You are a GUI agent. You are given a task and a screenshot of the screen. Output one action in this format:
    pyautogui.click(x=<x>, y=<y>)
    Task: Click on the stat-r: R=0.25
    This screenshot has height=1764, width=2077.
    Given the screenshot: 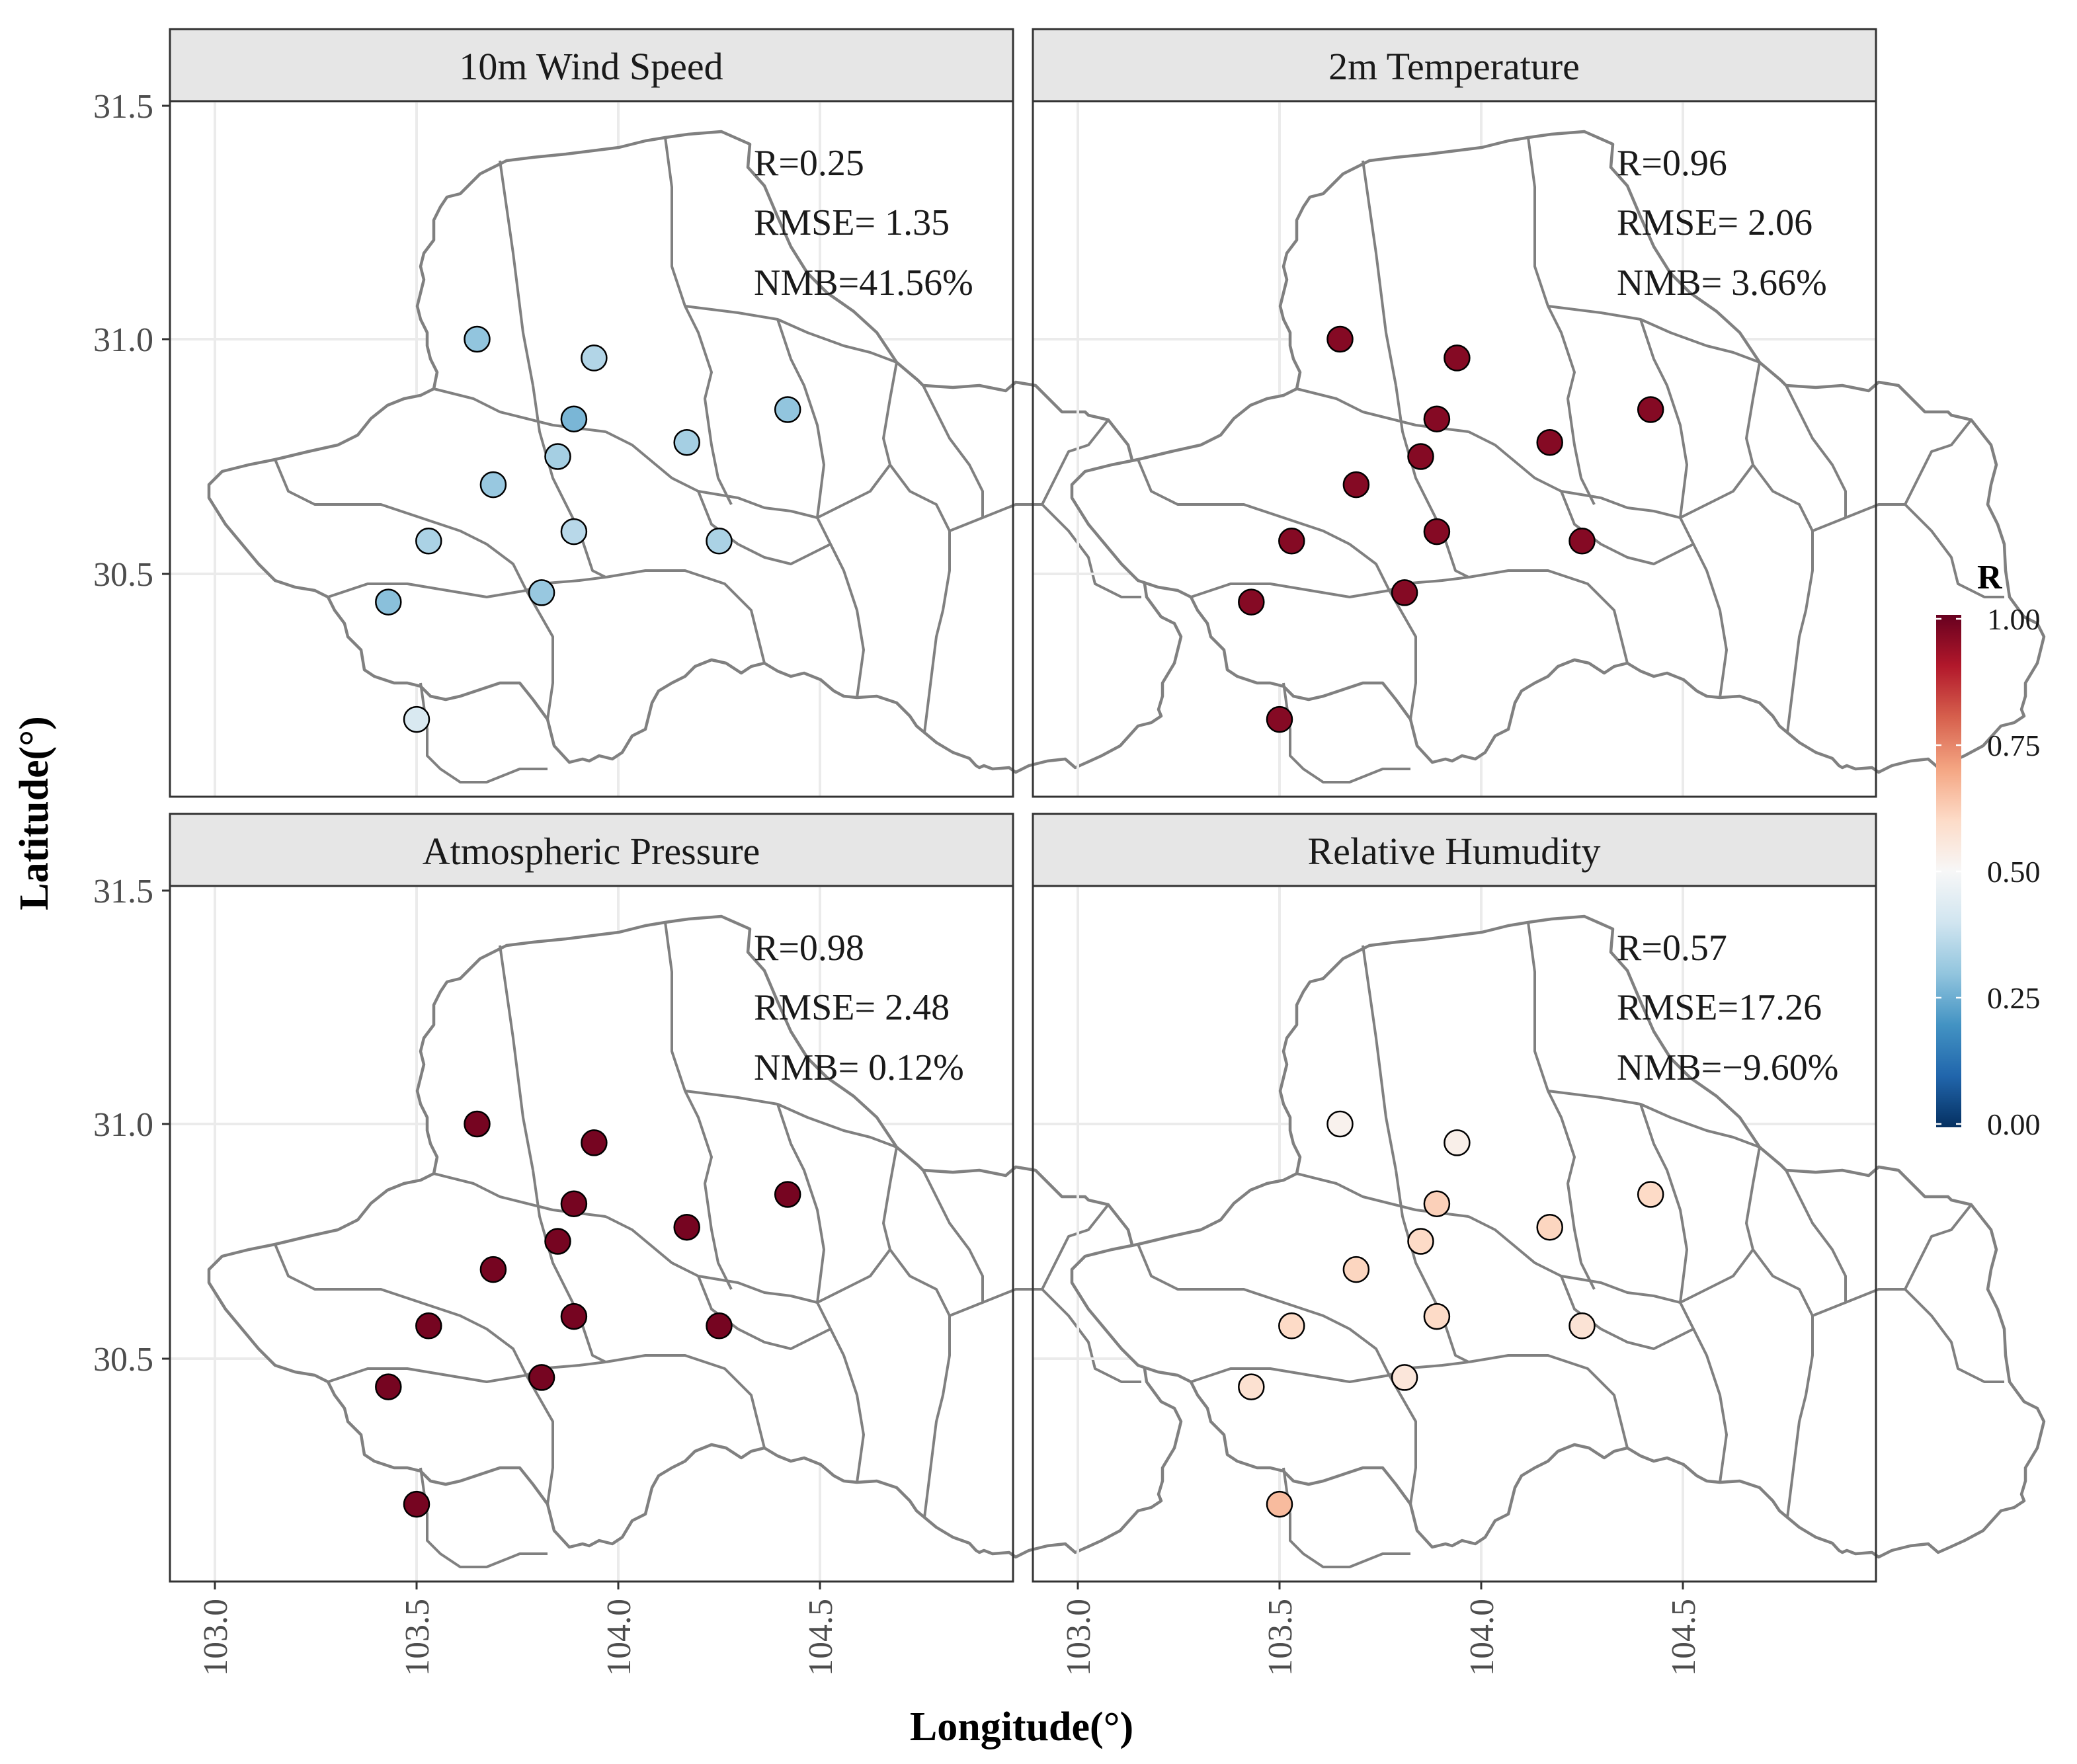 What is the action you would take?
    pyautogui.click(x=809, y=164)
    